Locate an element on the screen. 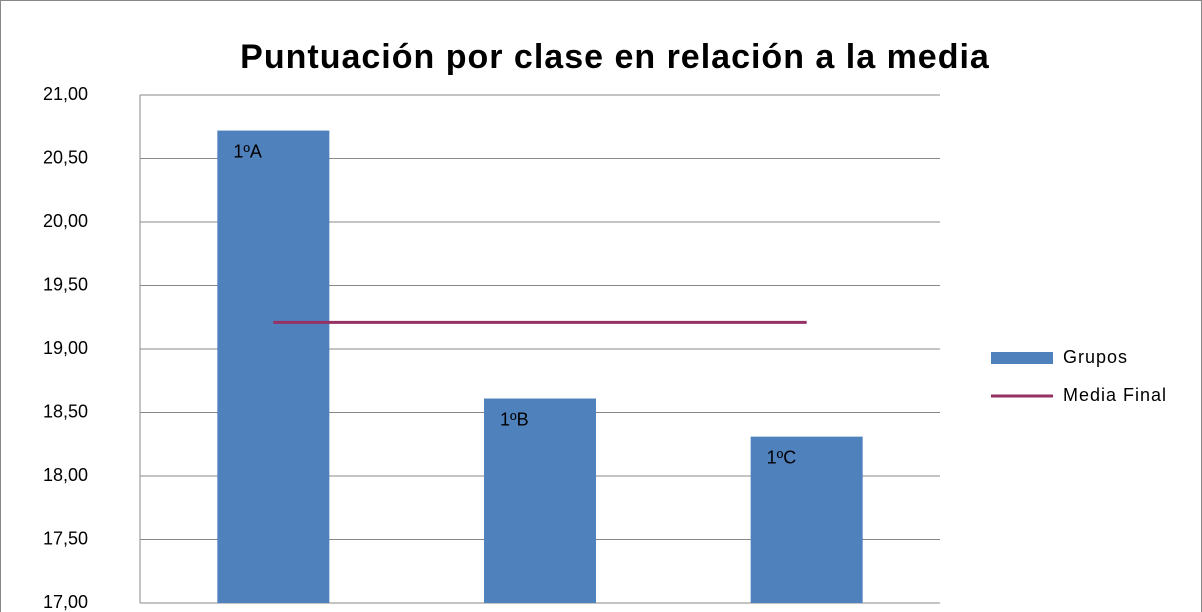 This screenshot has width=1202, height=612. y-tick-label: 20,00 is located at coordinates (65, 221).